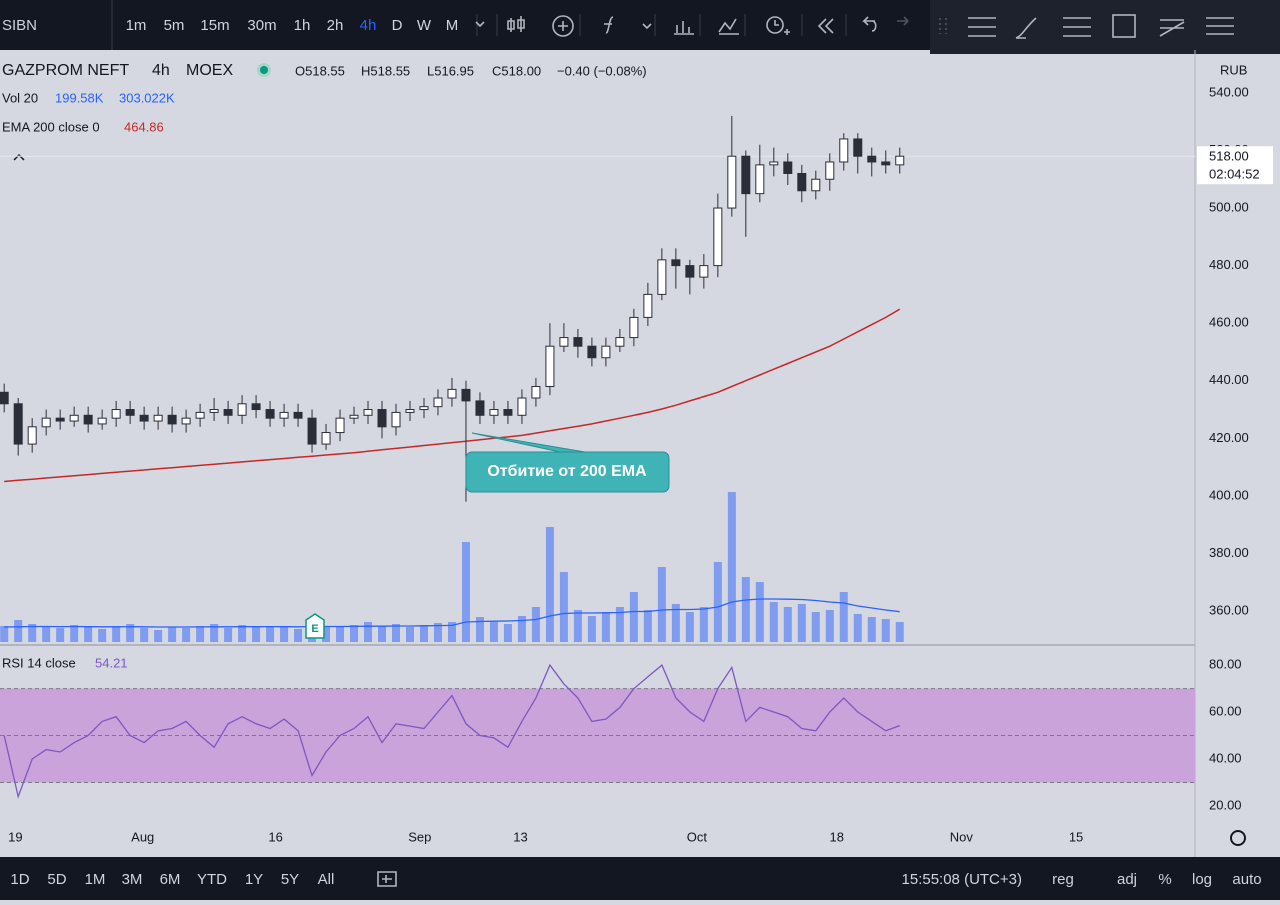  What do you see at coordinates (419, 836) in the screenshot?
I see `x-tick-label: Sep` at bounding box center [419, 836].